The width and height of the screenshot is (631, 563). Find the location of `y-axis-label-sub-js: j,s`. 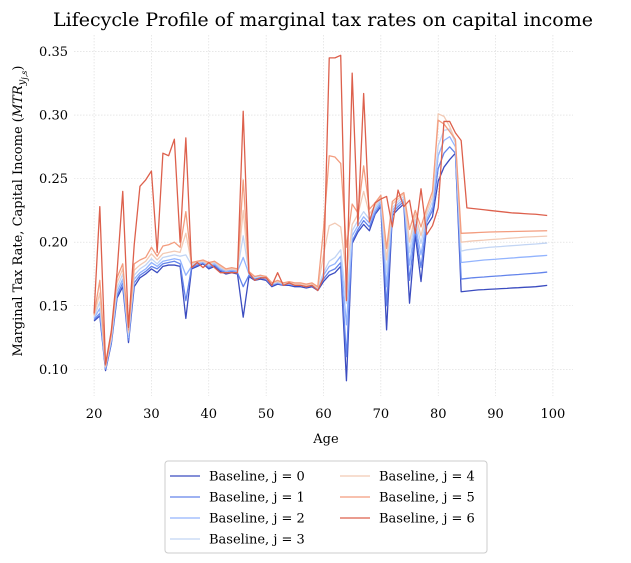

y-axis-label-sub-js: j,s is located at coordinates (24, 76).